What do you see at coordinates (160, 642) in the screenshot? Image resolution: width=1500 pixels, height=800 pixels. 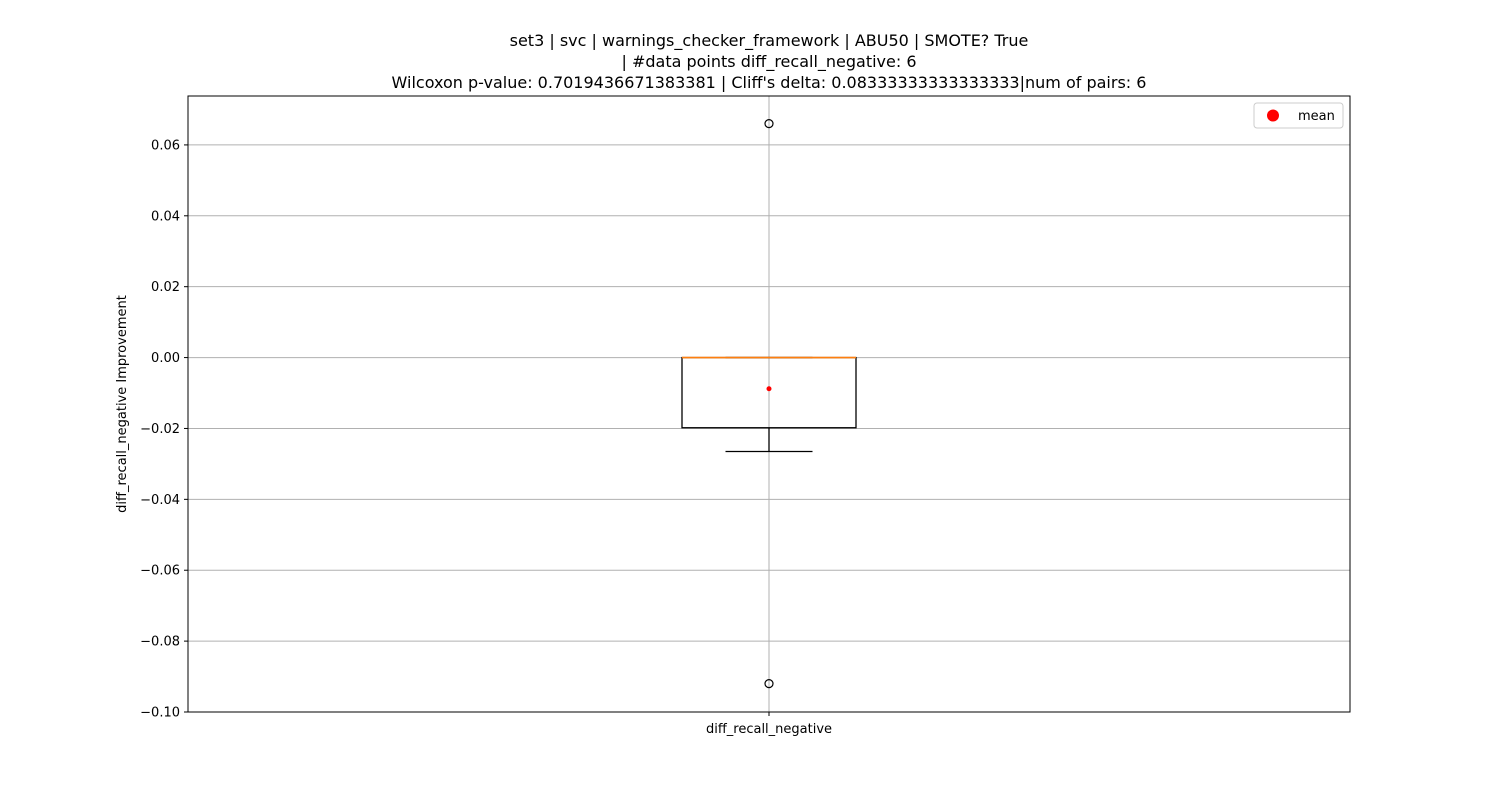 I see `y-tick-label: −0.08` at bounding box center [160, 642].